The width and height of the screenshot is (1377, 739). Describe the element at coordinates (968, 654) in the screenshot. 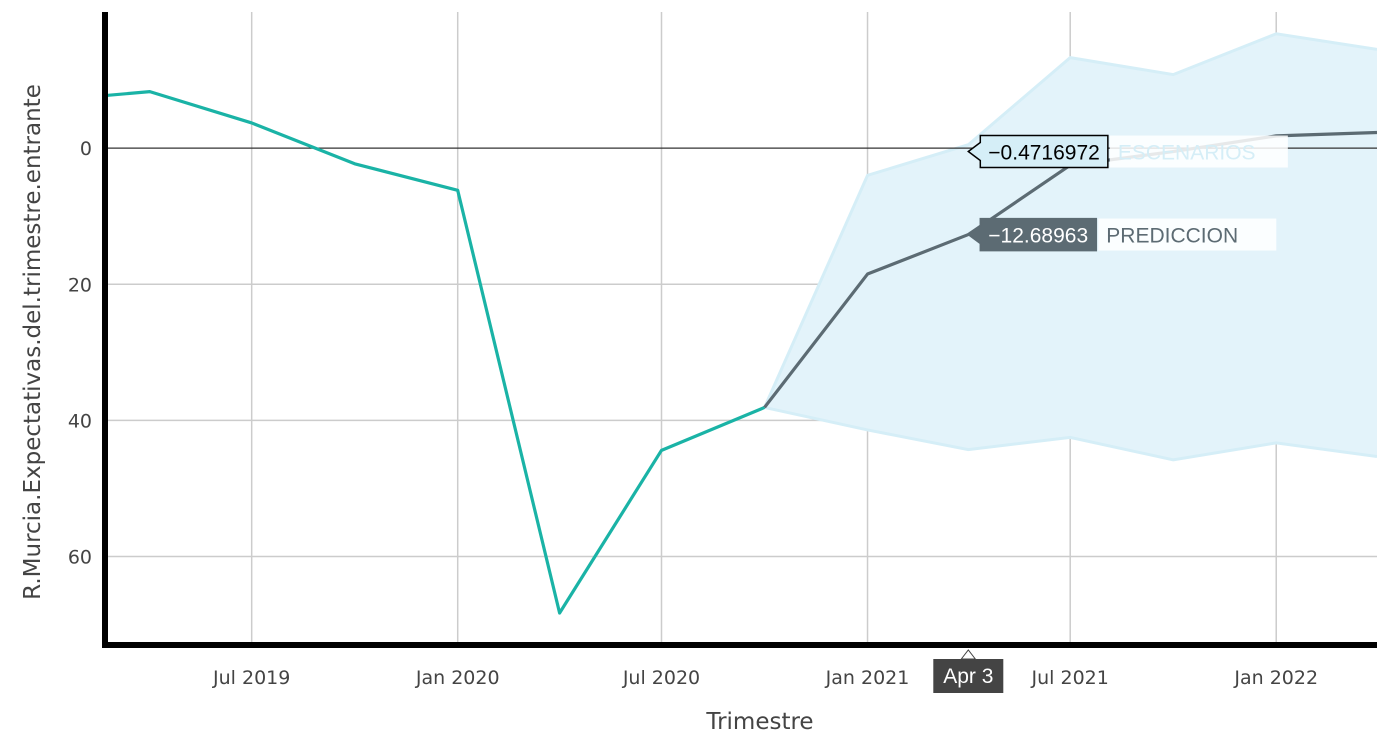

I see `x-hover-pointer` at that location.